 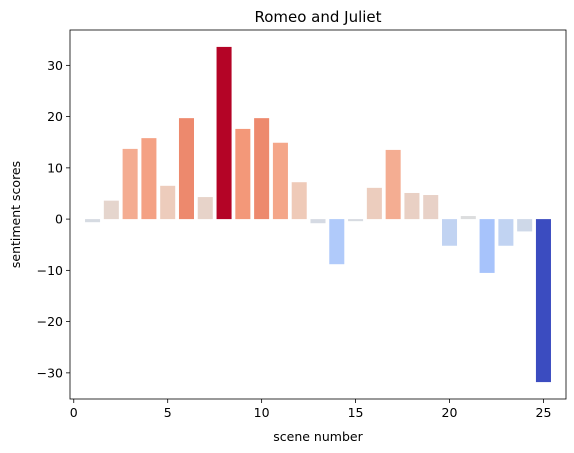 What do you see at coordinates (53, 219) in the screenshot?
I see `y-axis-ticks: −30 −20 −10 0 10 20 30` at bounding box center [53, 219].